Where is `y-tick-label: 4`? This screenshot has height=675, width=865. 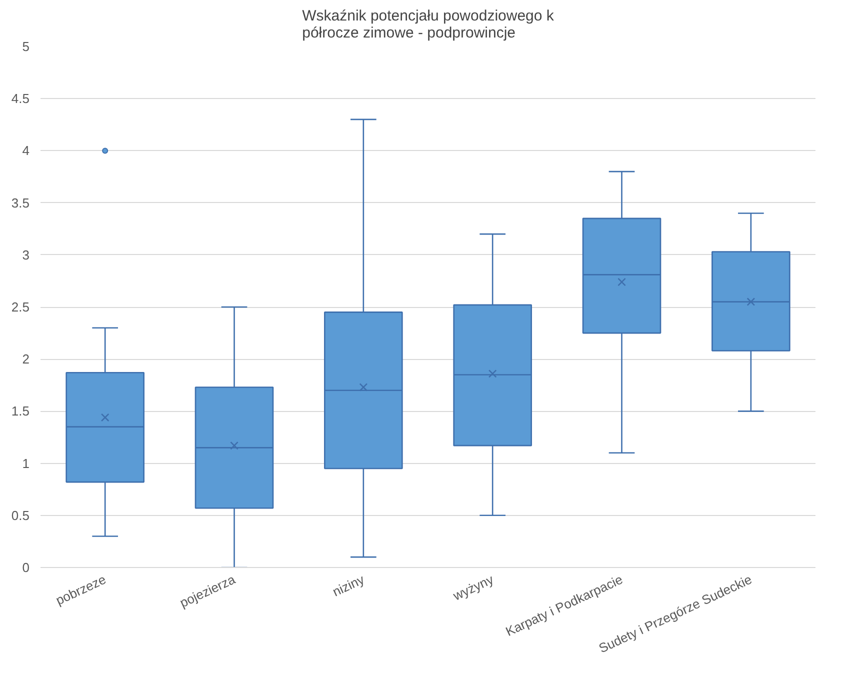
y-tick-label: 4 is located at coordinates (26, 150).